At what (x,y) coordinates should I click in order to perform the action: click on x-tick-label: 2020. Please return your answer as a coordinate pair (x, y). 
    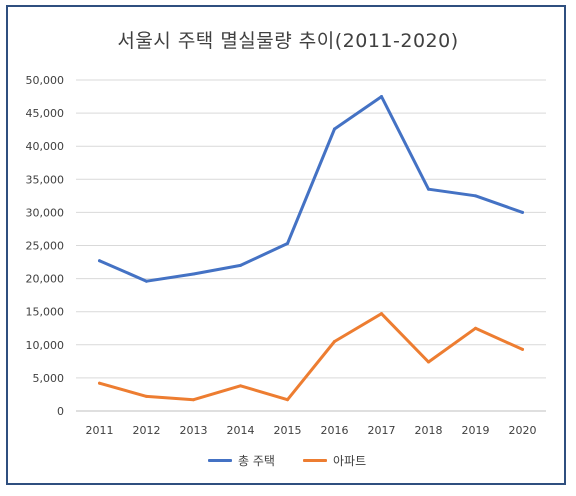
    Looking at the image, I should click on (523, 430).